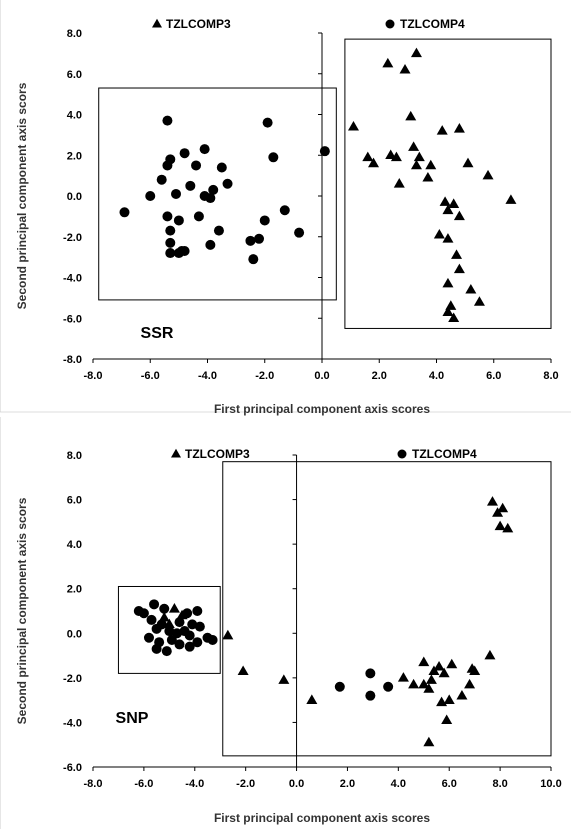 The height and width of the screenshot is (829, 571). I want to click on x-tick-label: 2.0, so click(347, 784).